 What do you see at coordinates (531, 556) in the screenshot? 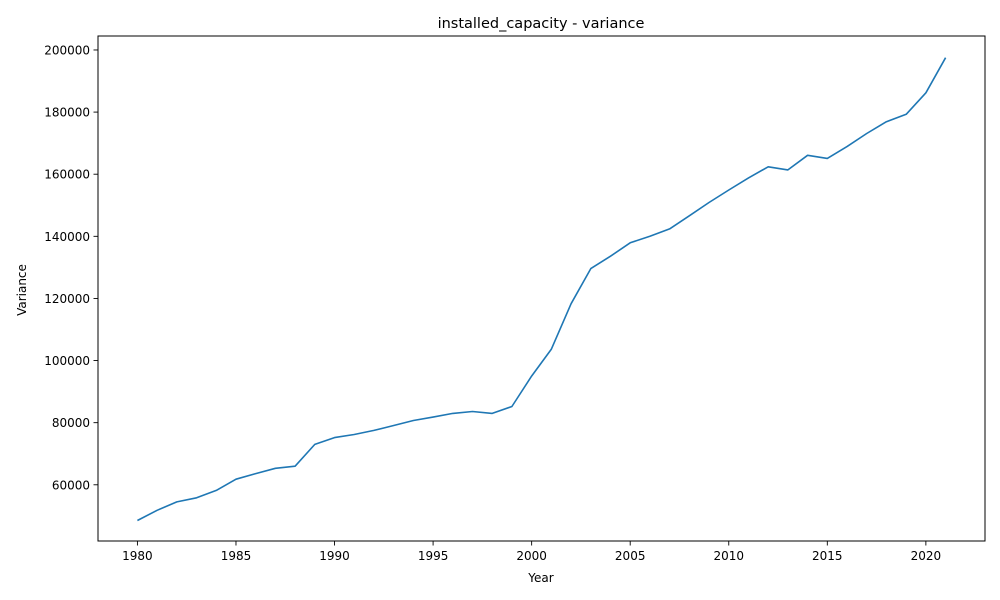
I see `x-tick-label-2000: 2000` at bounding box center [531, 556].